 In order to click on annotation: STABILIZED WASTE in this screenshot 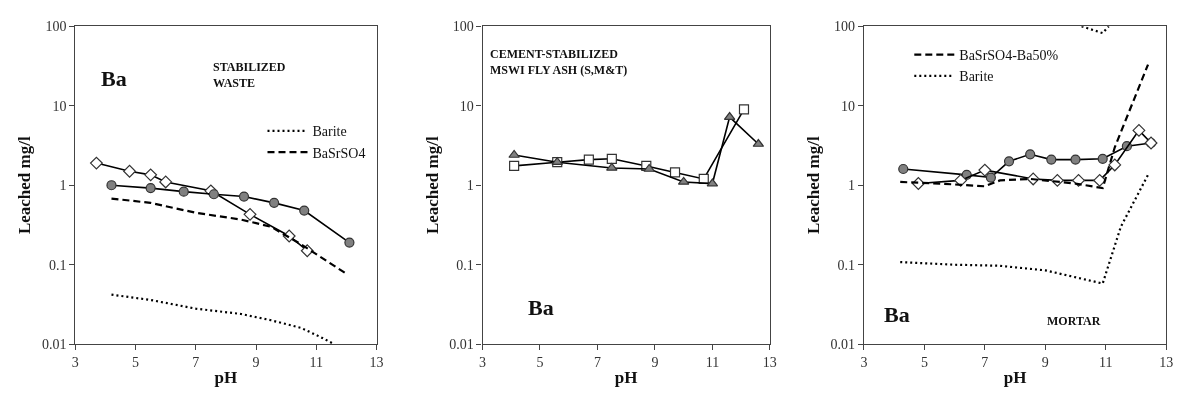, I will do `click(249, 75)`.